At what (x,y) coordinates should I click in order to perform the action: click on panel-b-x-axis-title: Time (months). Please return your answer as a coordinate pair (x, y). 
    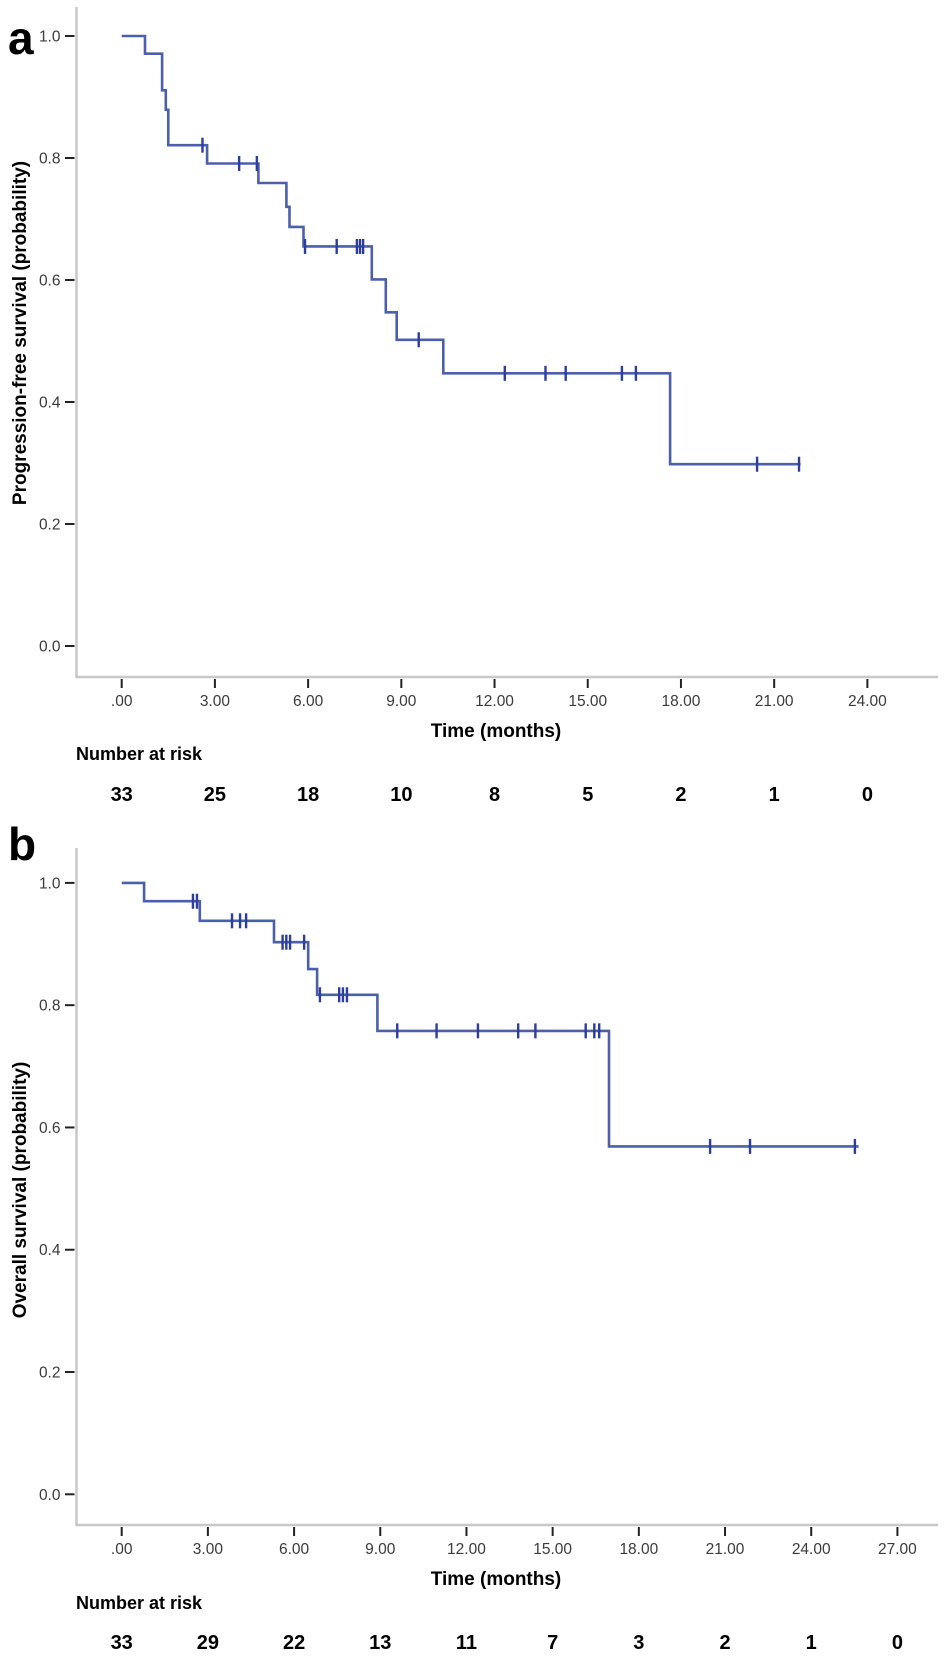
    Looking at the image, I should click on (496, 1579).